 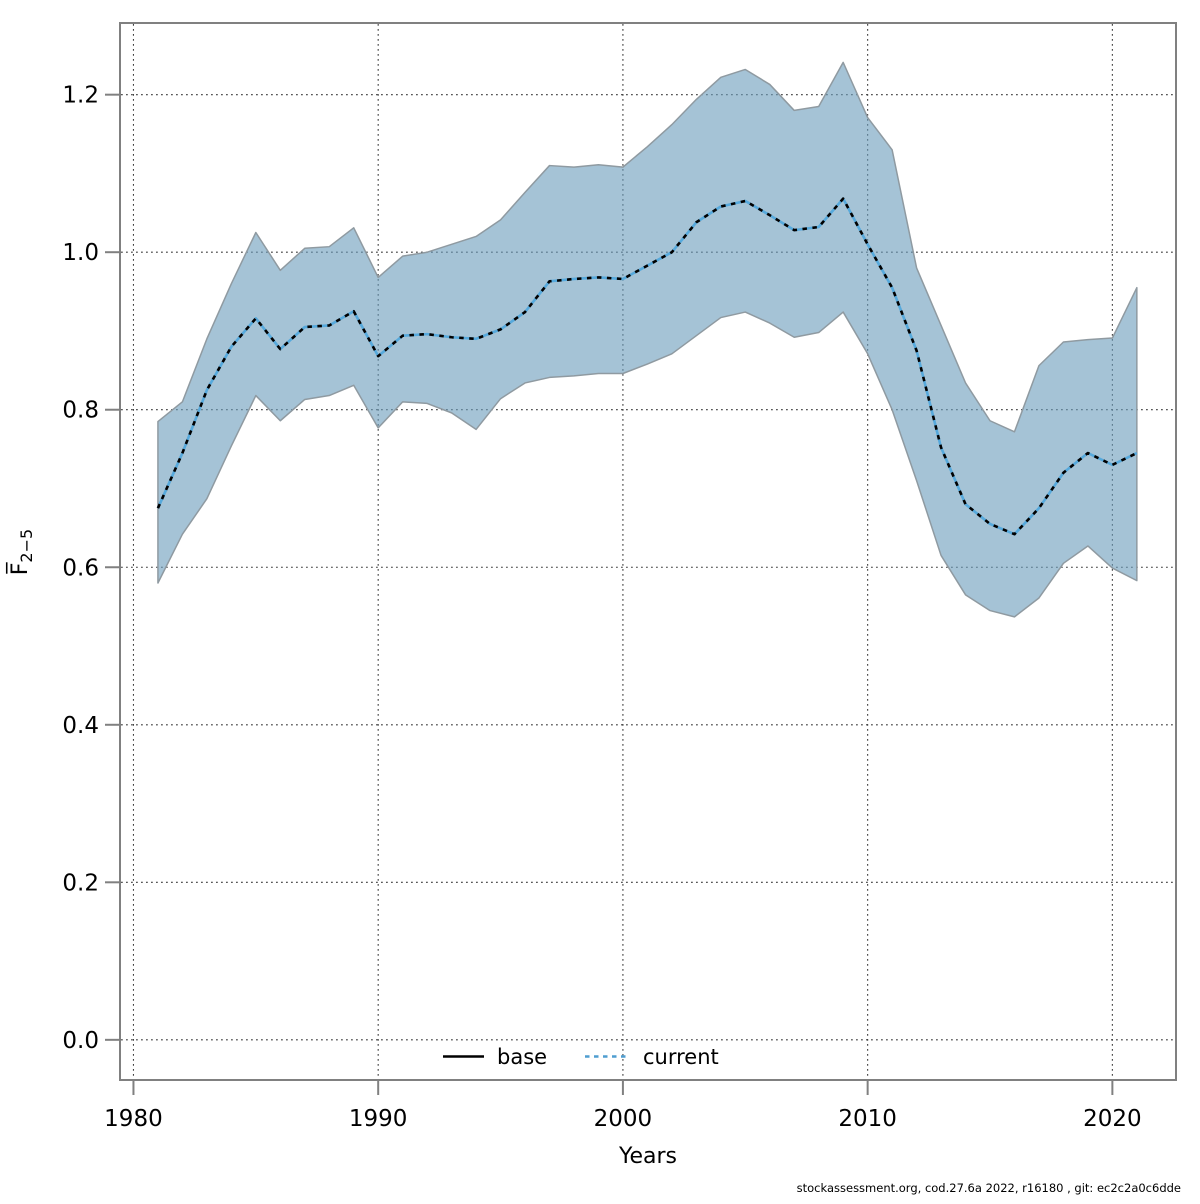 I want to click on x-axis-title: Years, so click(x=647, y=1156).